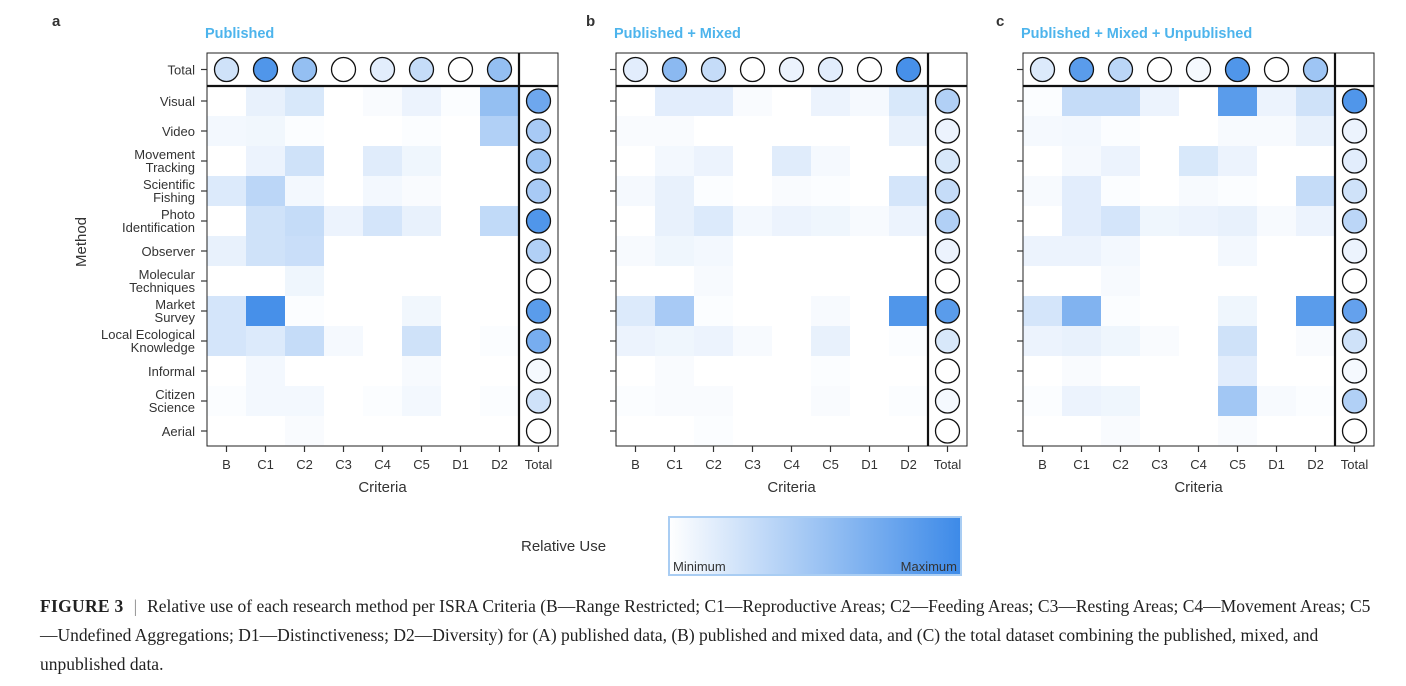  What do you see at coordinates (830, 464) in the screenshot?
I see `x-tick-label: C5` at bounding box center [830, 464].